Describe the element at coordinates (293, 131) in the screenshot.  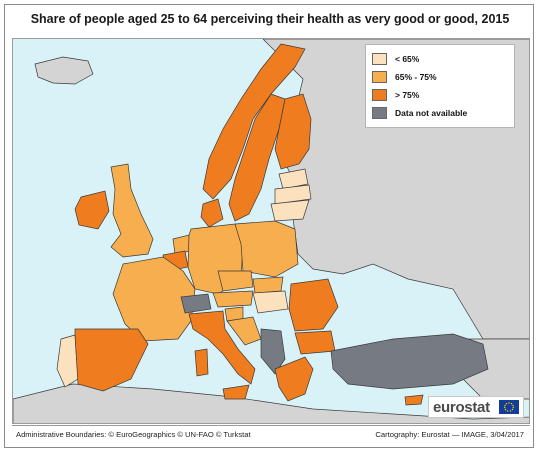
I see `region-finland` at that location.